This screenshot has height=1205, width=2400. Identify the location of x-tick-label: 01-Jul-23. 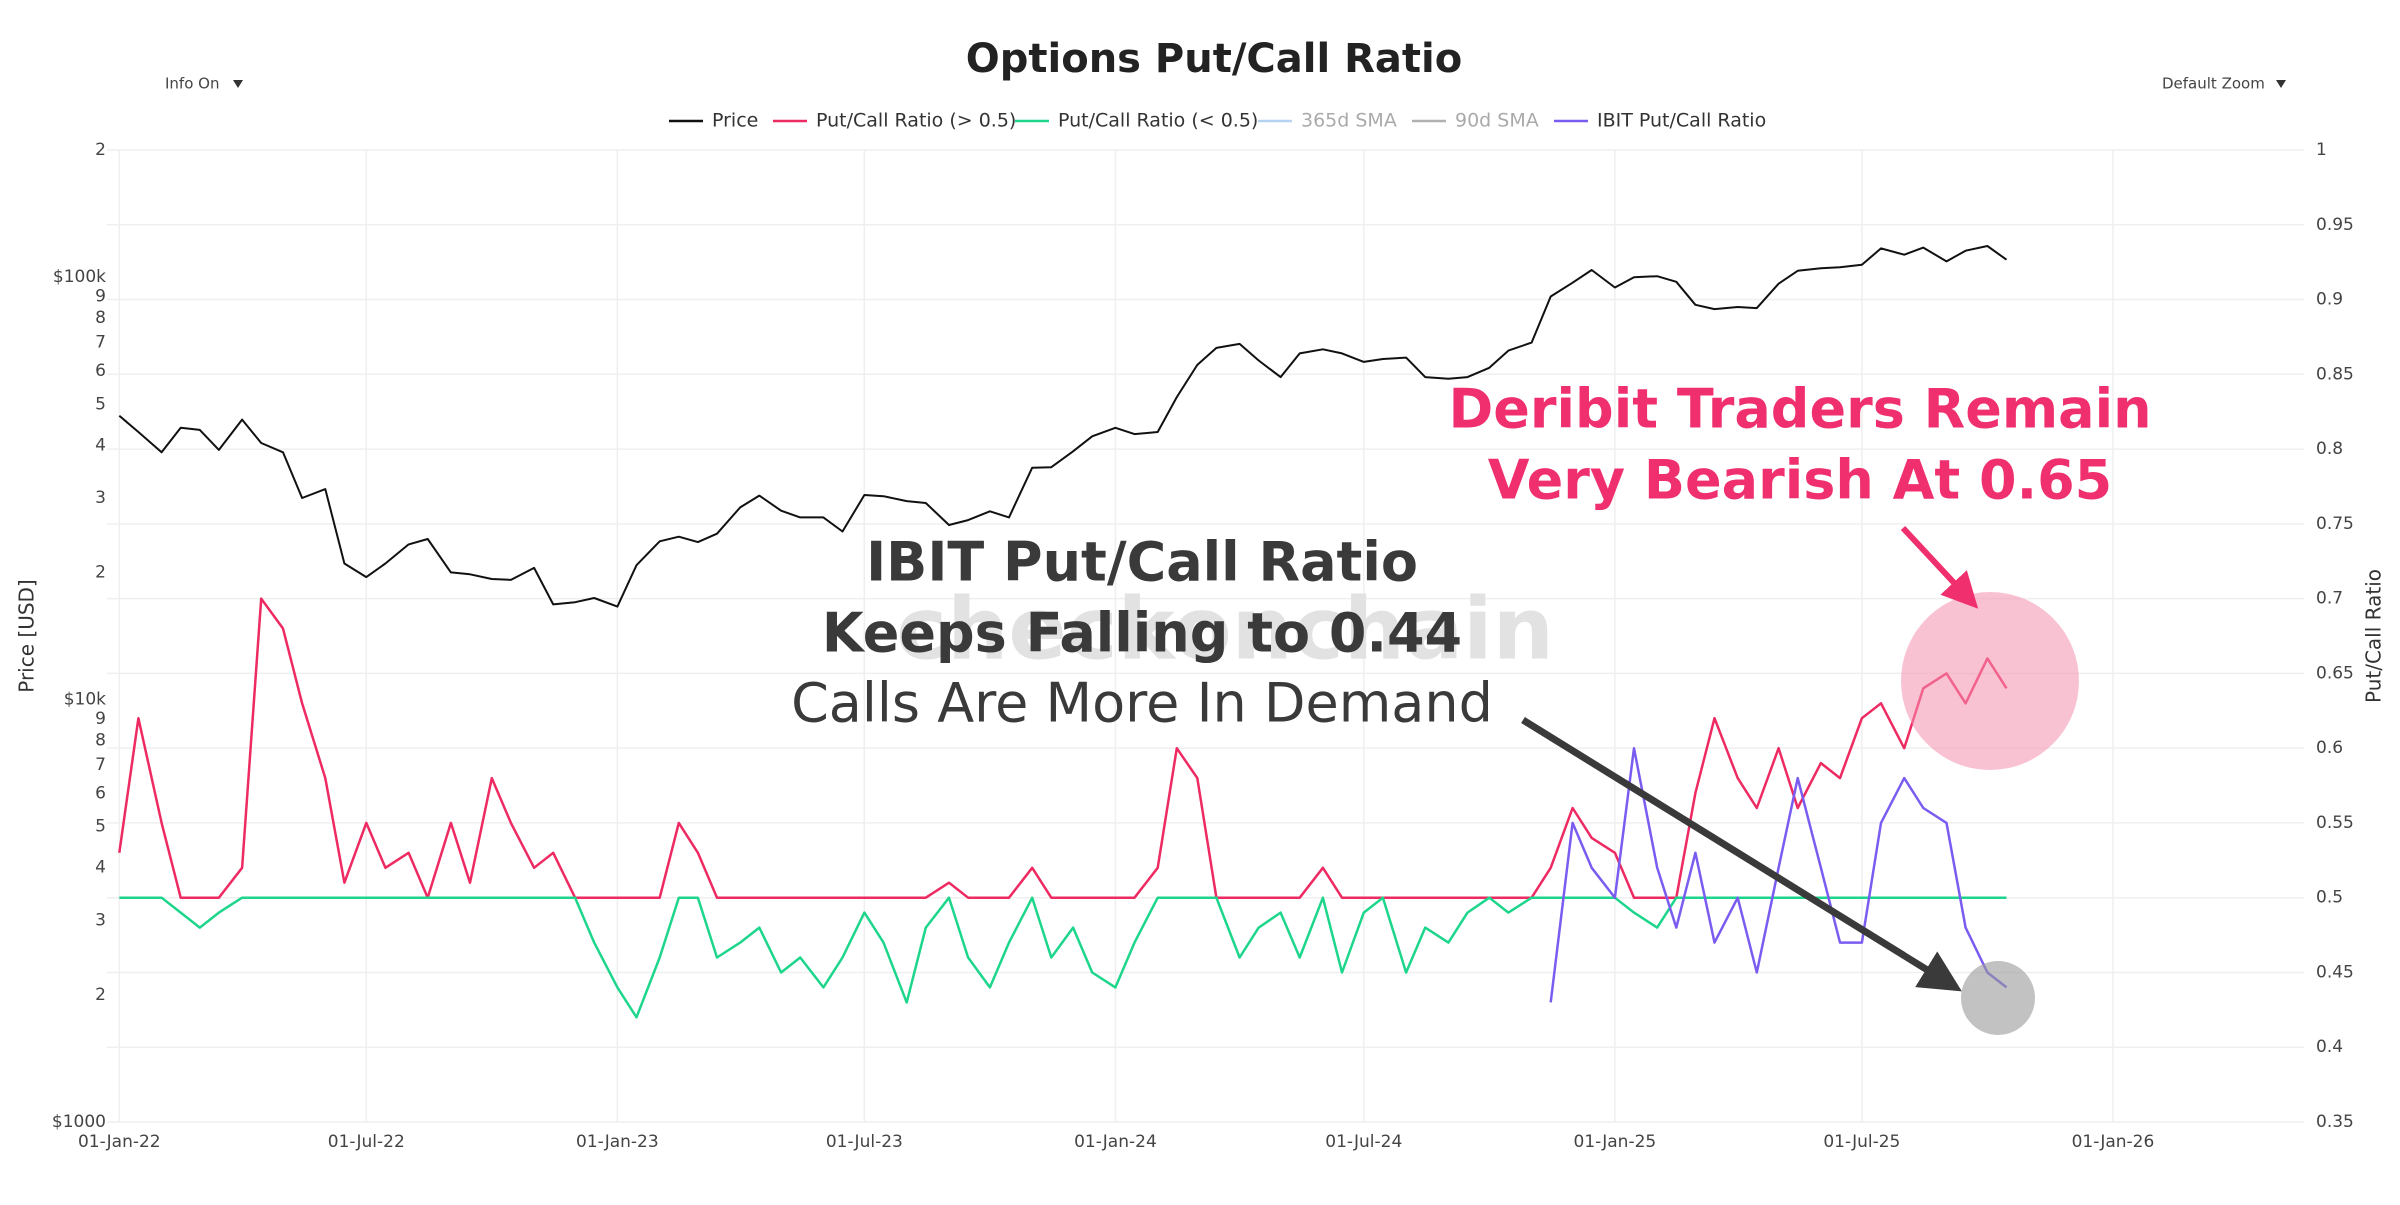
(864, 1142).